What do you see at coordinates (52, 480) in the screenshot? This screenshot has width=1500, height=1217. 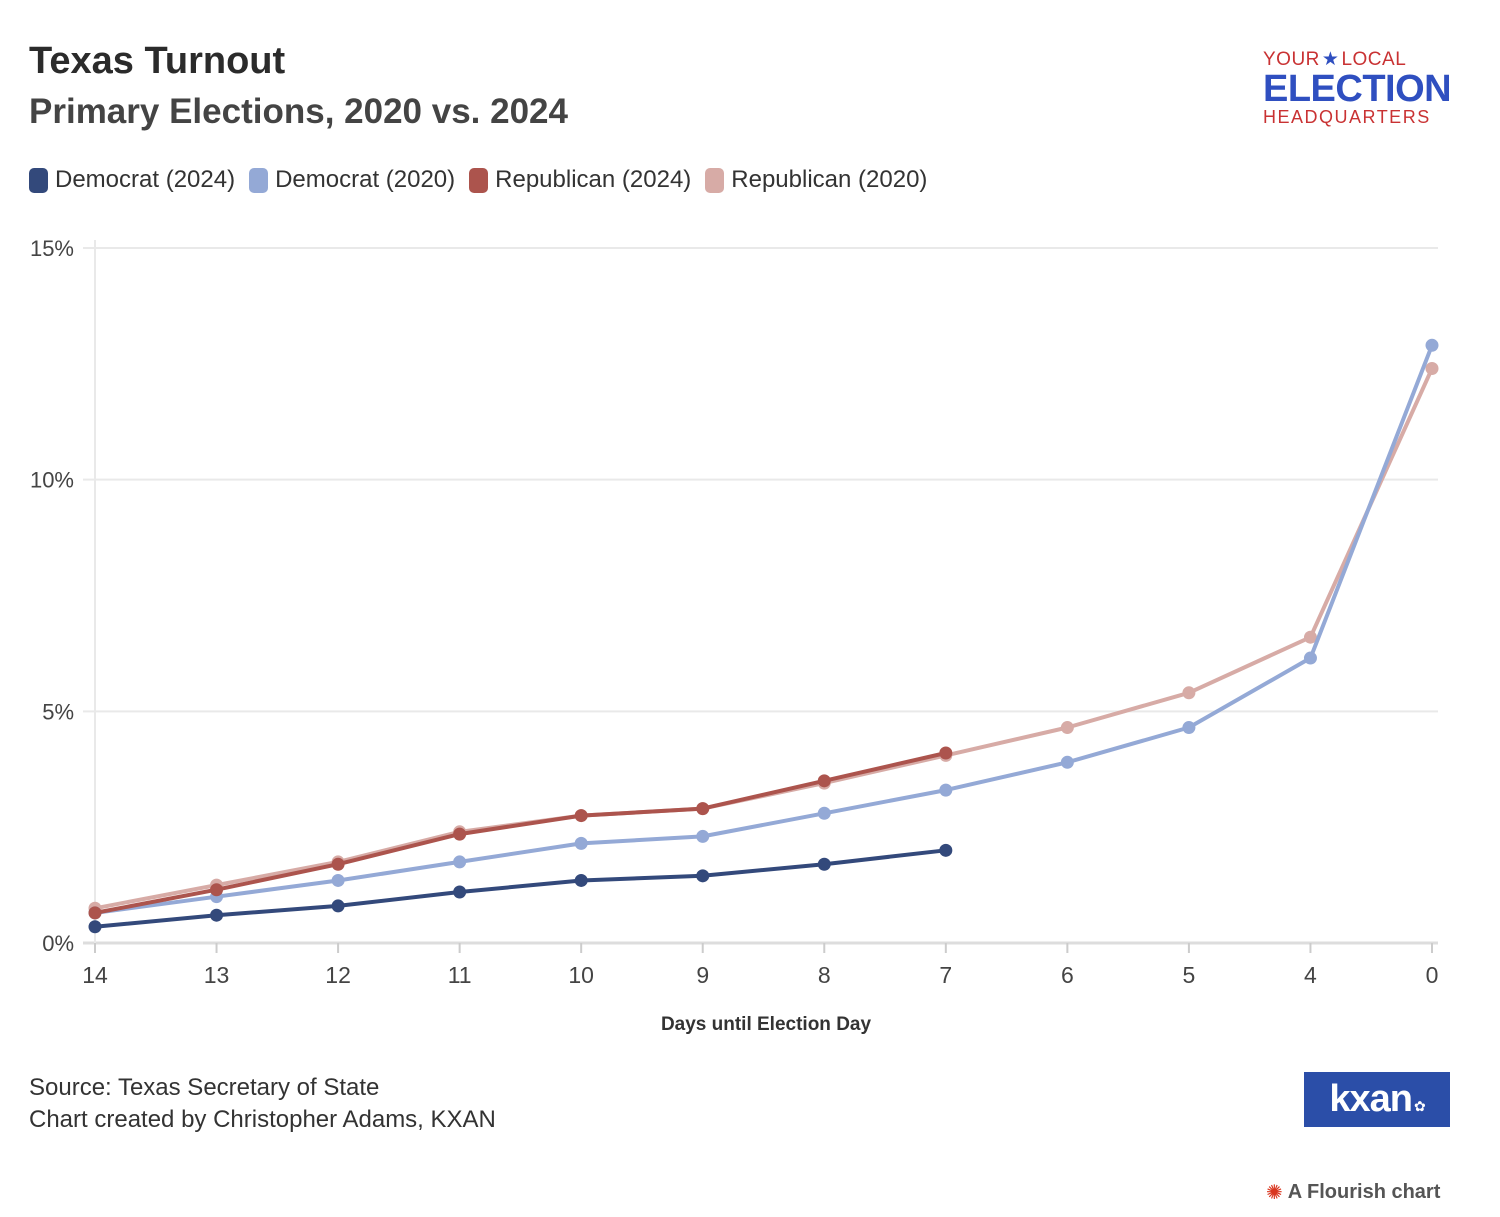 I see `y-tick-label: 10%` at bounding box center [52, 480].